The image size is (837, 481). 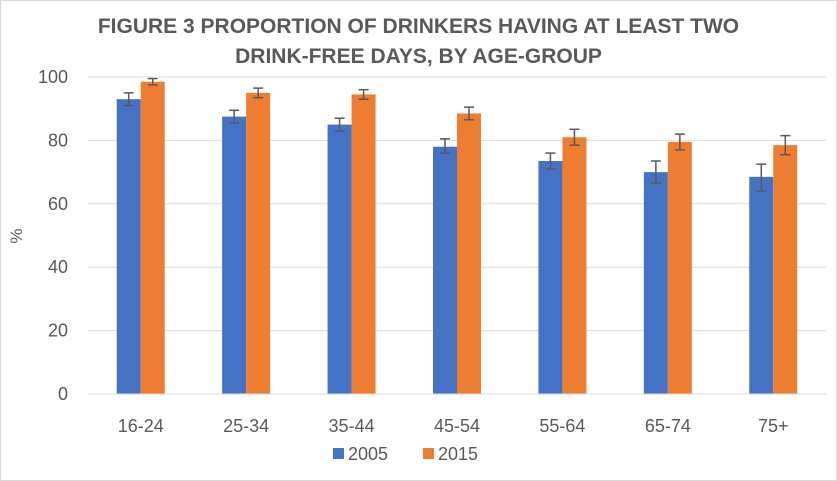 What do you see at coordinates (418, 56) in the screenshot?
I see `chart-title-line-2: DRINK-FREE DAYS, BY AGE-GROUP` at bounding box center [418, 56].